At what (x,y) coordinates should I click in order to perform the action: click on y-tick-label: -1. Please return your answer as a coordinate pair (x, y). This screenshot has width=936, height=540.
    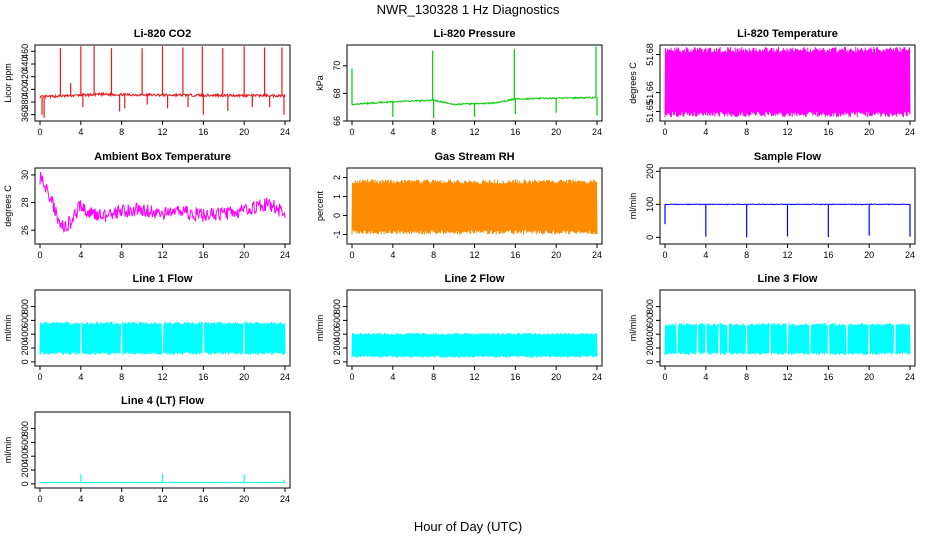
    Looking at the image, I should click on (337, 234).